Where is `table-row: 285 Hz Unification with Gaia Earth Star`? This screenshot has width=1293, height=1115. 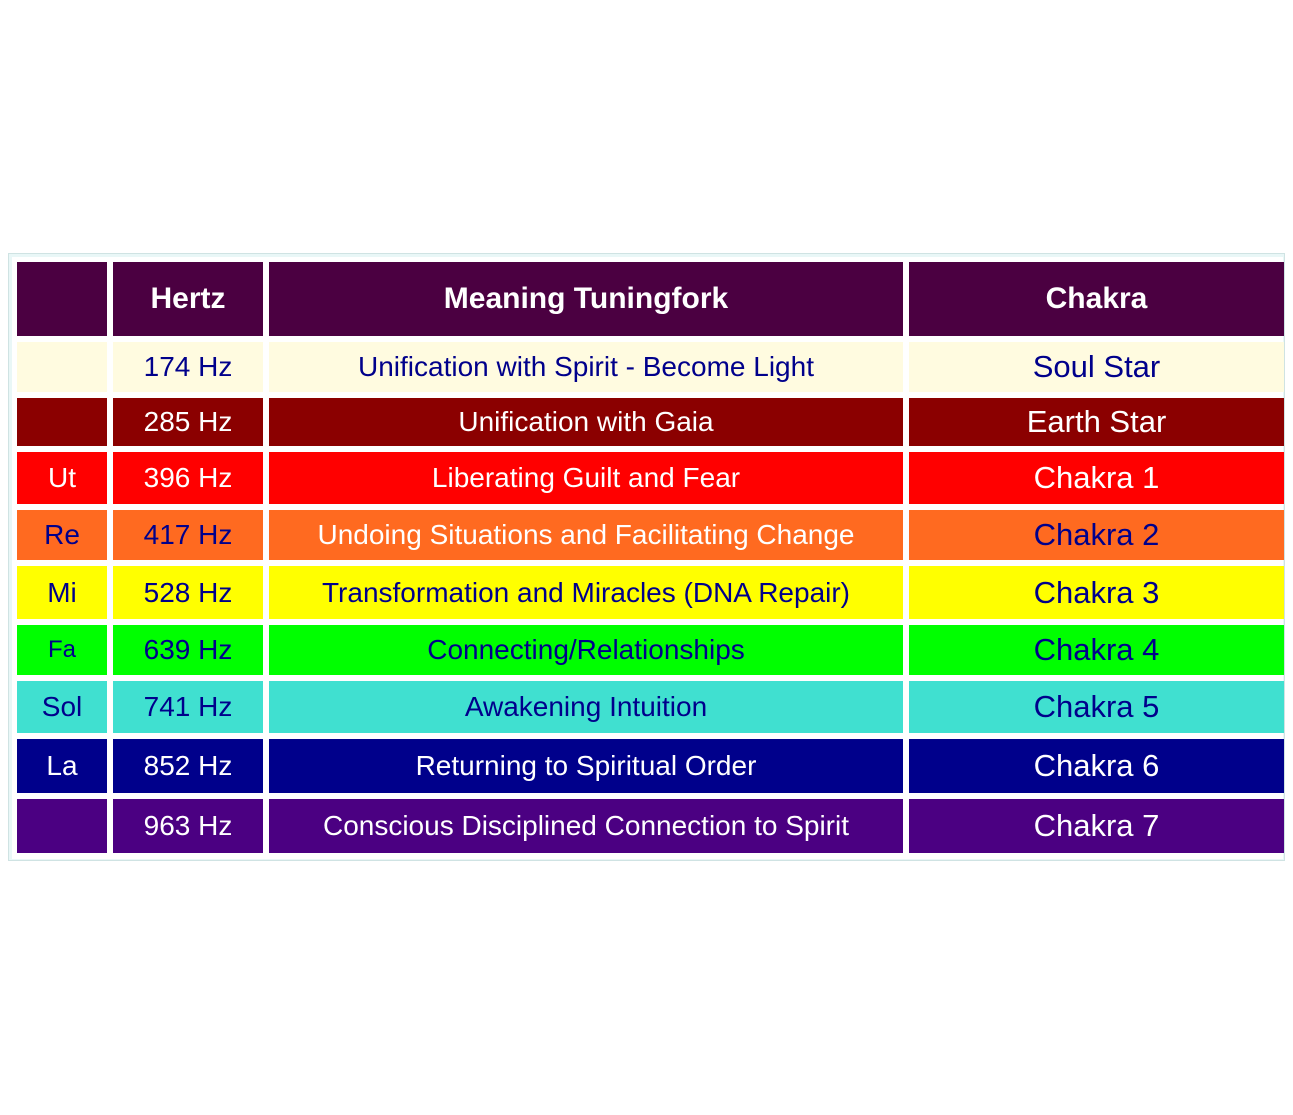
table-row: 285 Hz Unification with Gaia Earth Star is located at coordinates (650, 422).